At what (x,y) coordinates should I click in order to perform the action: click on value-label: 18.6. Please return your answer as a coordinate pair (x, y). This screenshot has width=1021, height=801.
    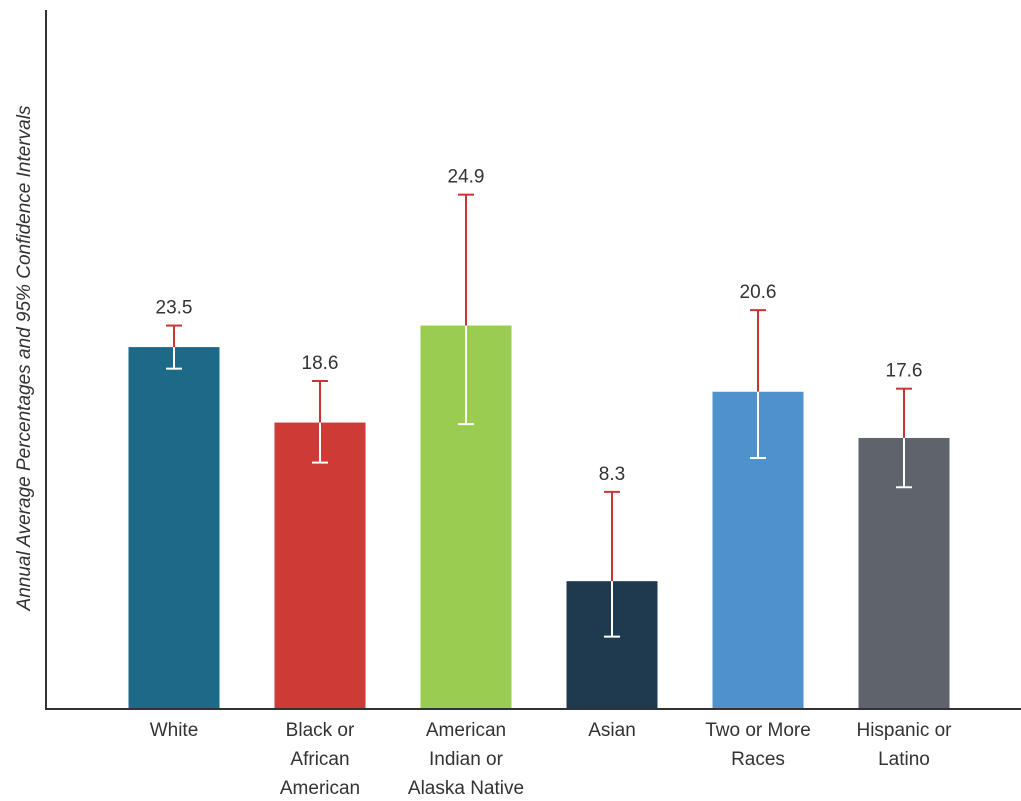
    Looking at the image, I should click on (320, 363).